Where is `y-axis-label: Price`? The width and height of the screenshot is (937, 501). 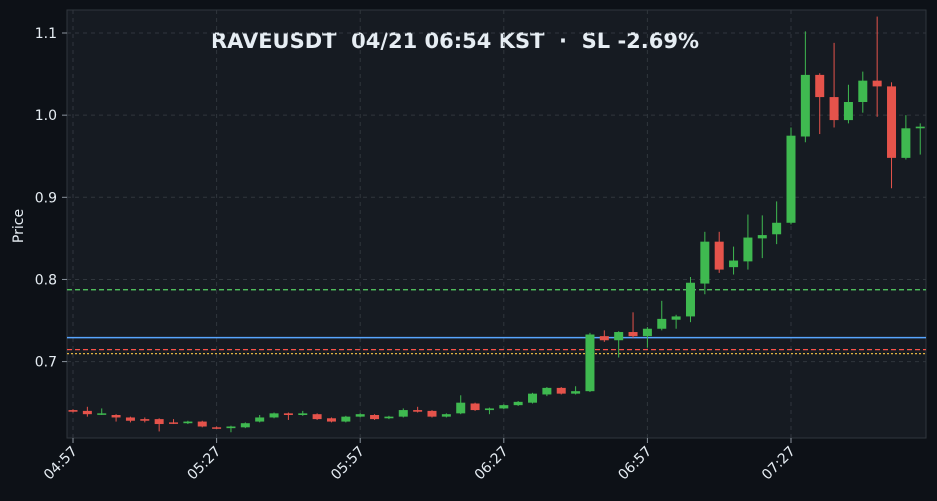 y-axis-label: Price is located at coordinates (19, 226).